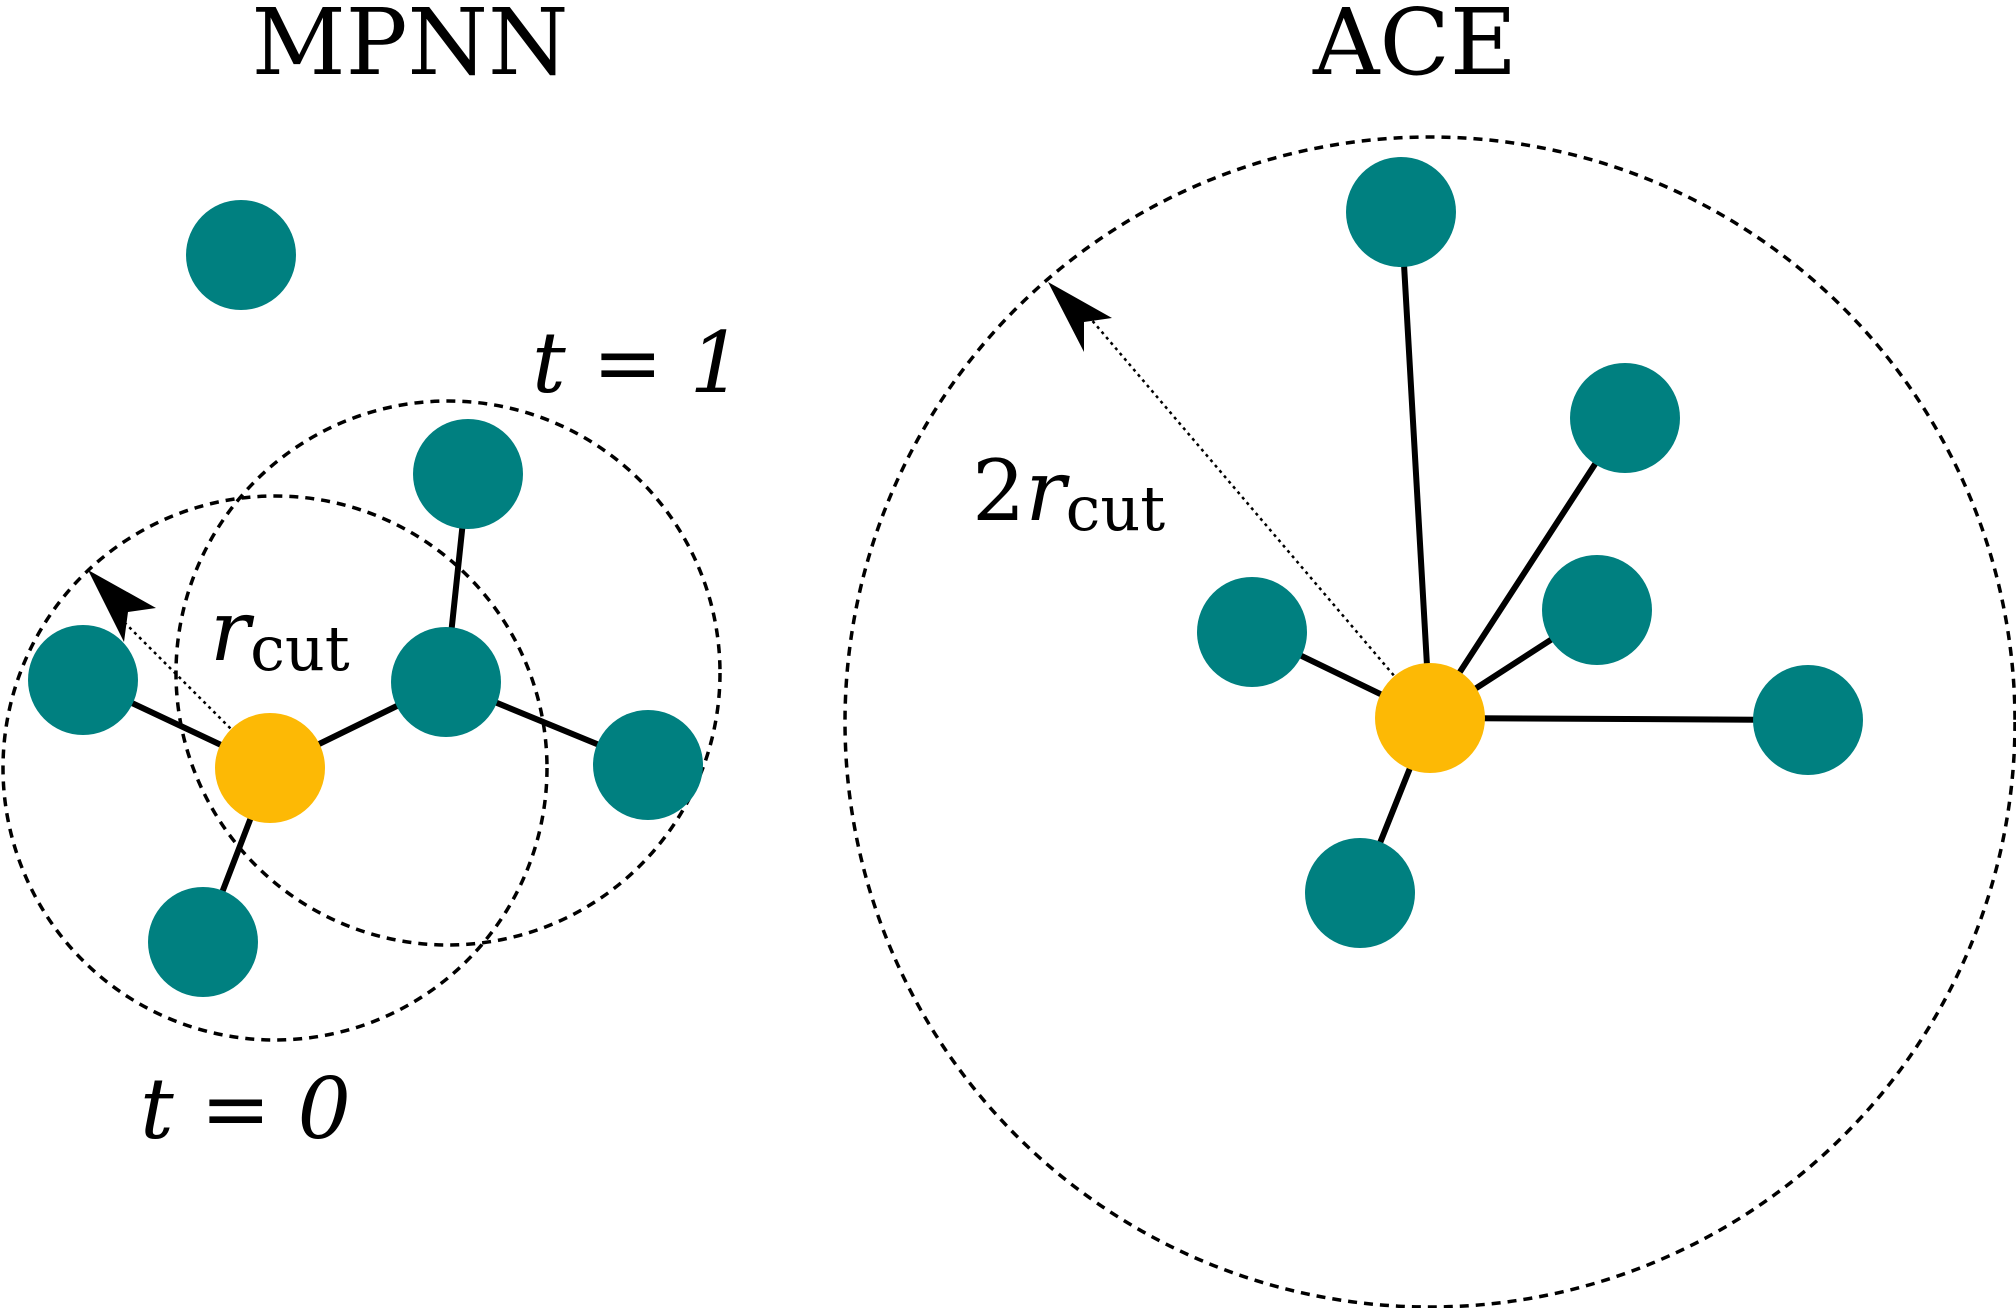 This screenshot has width=2016, height=1308. I want to click on ace-radius-symbol: r, so click(1047, 491).